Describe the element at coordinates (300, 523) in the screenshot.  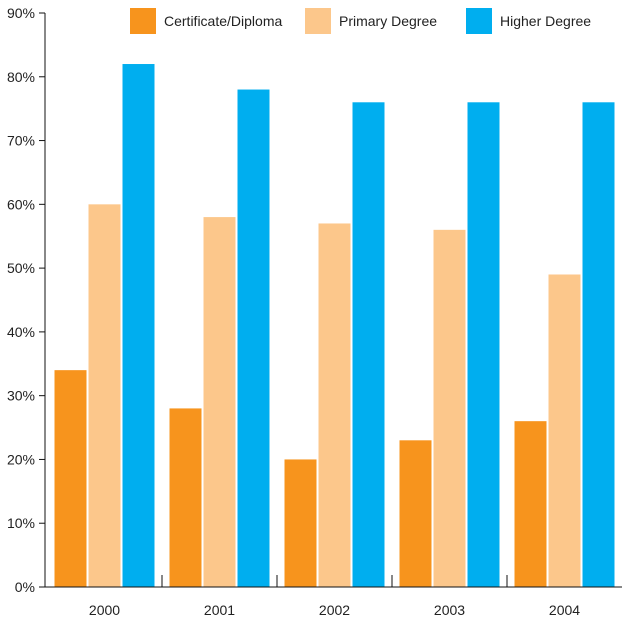
I see `bar-certificate-diploma-2002` at that location.